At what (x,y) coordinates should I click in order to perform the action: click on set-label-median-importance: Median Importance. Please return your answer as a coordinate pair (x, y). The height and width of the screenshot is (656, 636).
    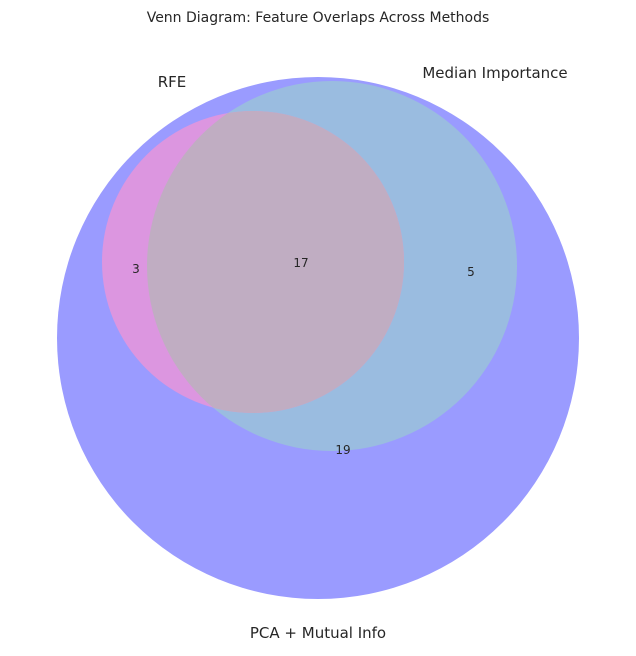
    Looking at the image, I should click on (494, 73).